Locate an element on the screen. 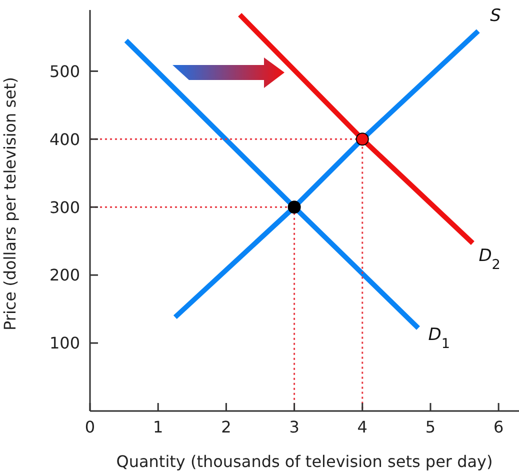  x-tick-label: 4 is located at coordinates (362, 426).